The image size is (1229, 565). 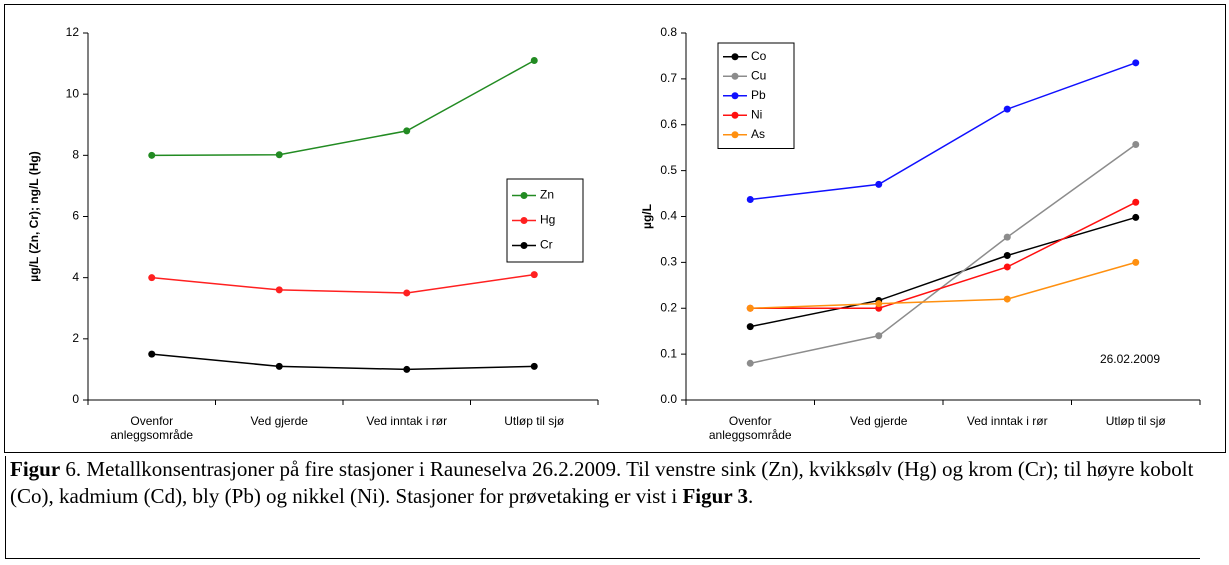 What do you see at coordinates (34, 216) in the screenshot?
I see `y-axis-label: µg/L (Zn, Cr); ng/L (Hg)` at bounding box center [34, 216].